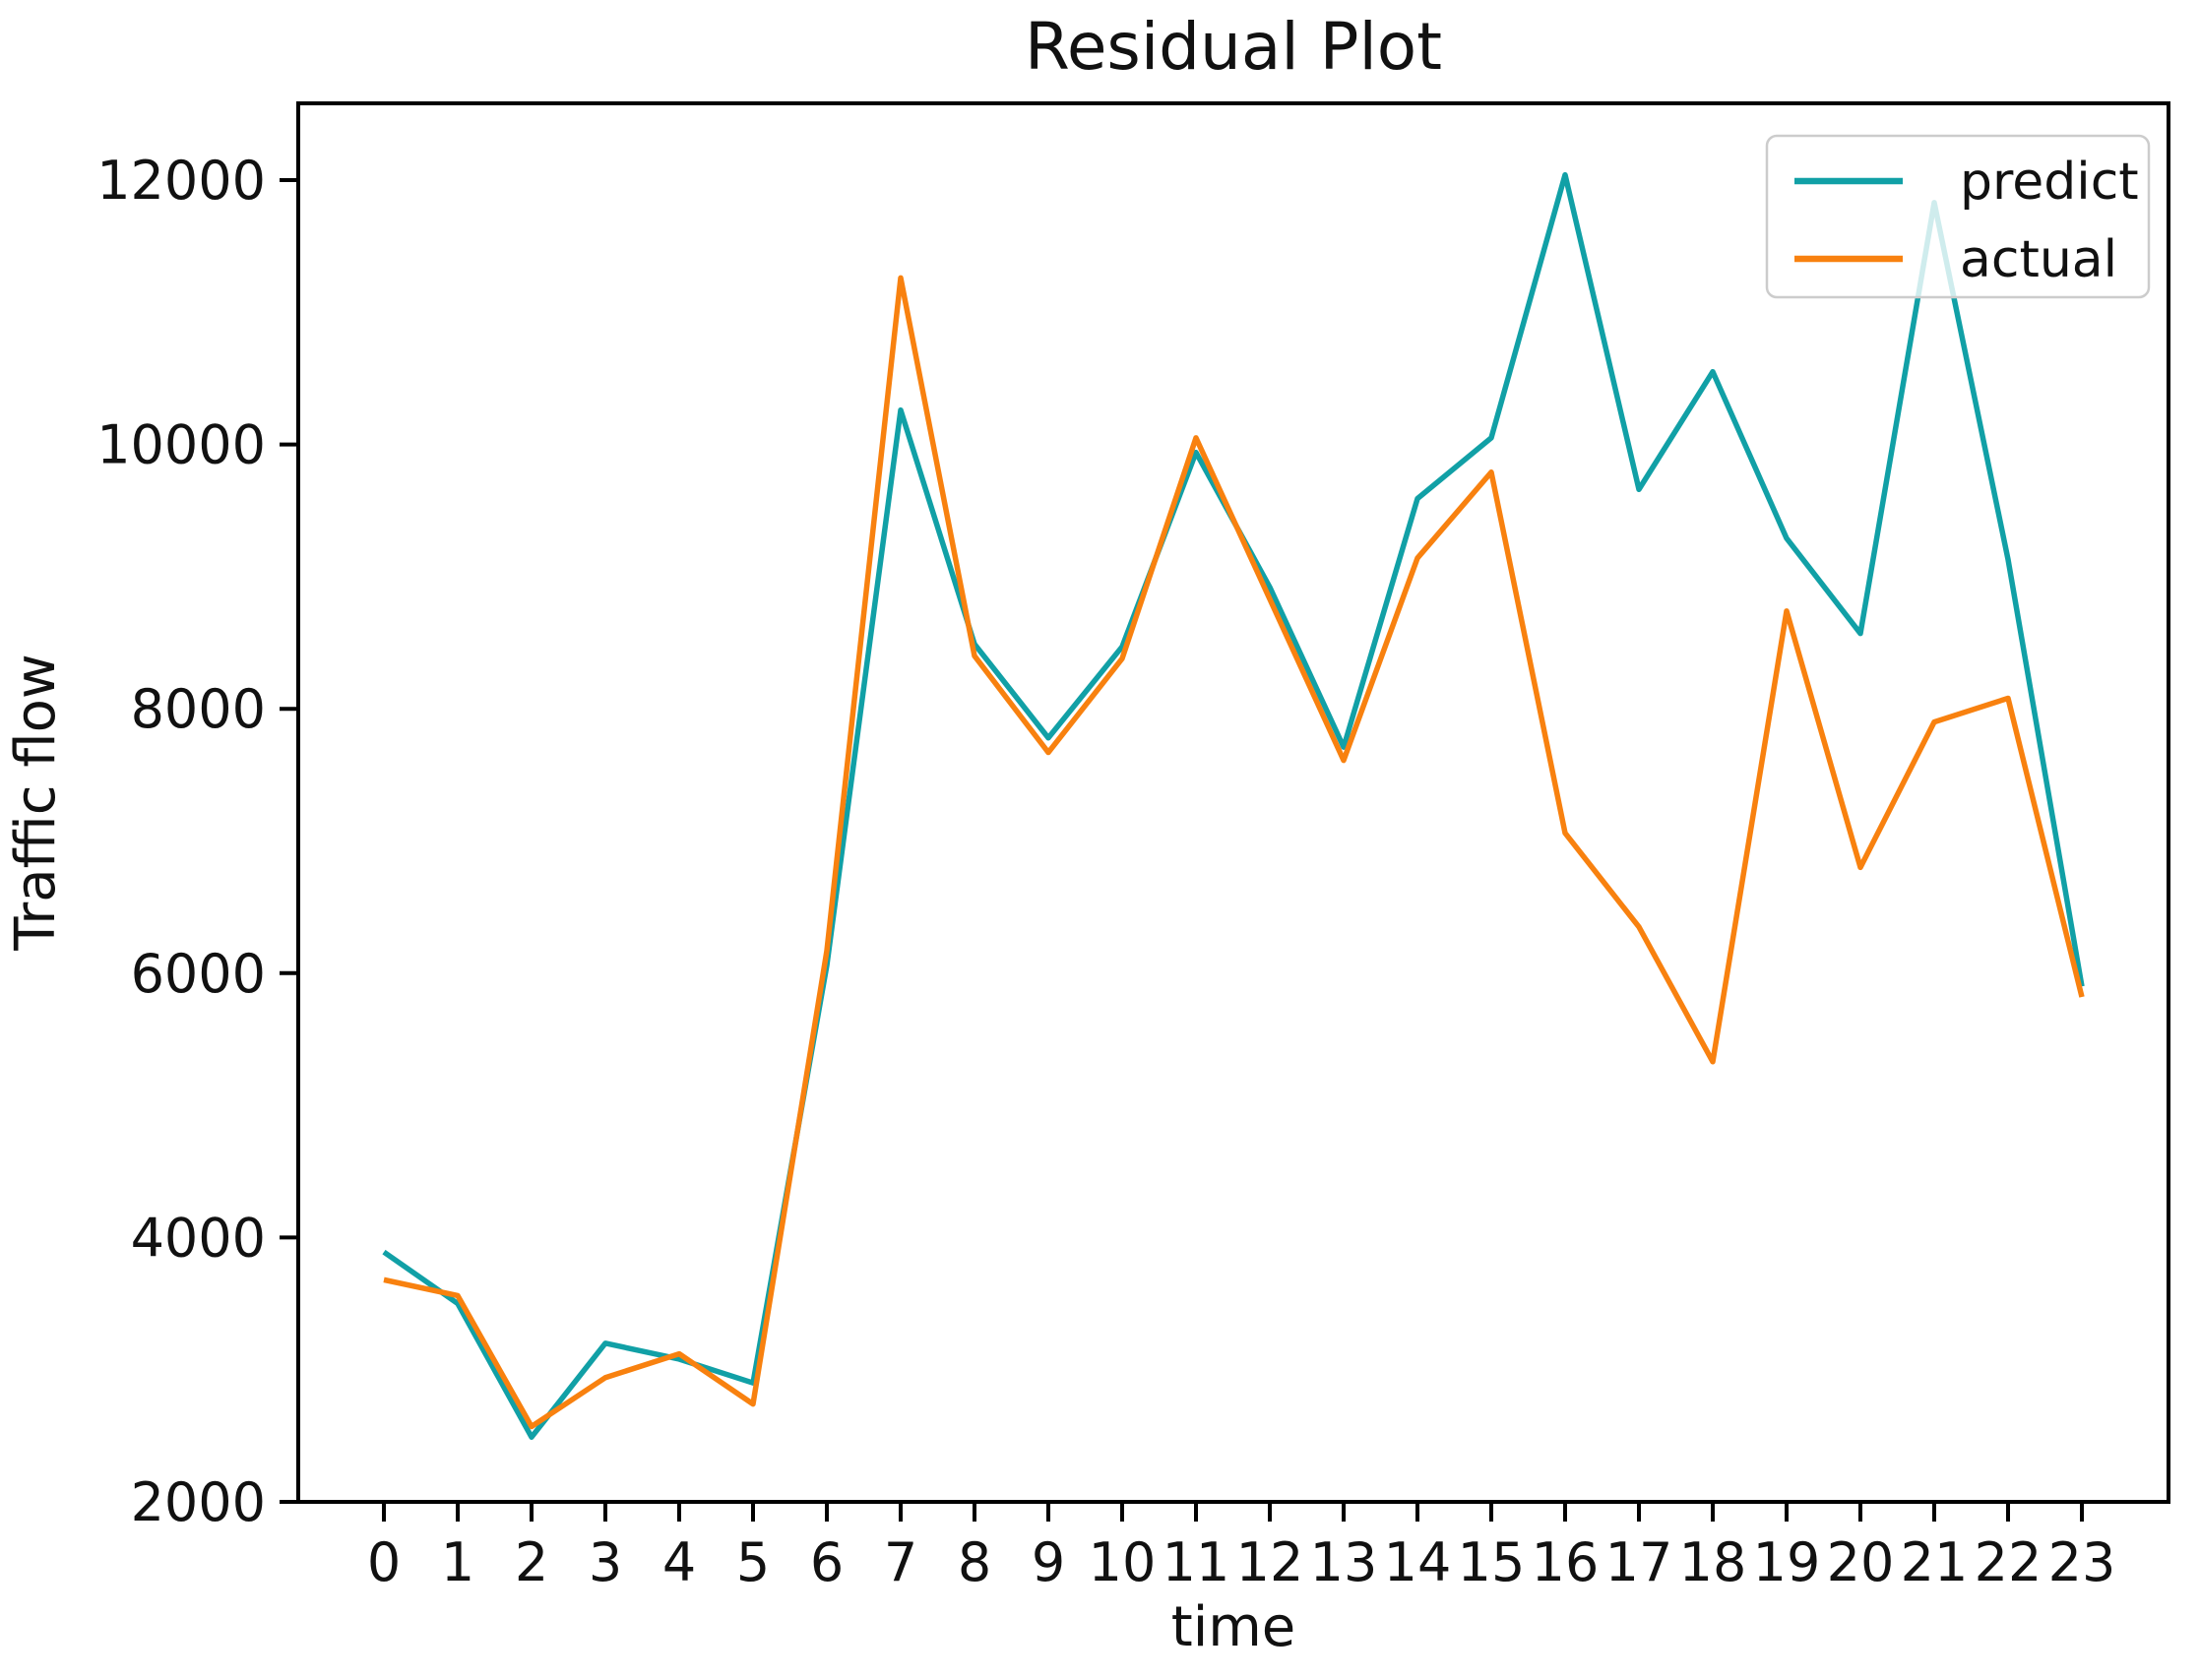 The image size is (2200, 1680). I want to click on x-tick-label: 6, so click(827, 1562).